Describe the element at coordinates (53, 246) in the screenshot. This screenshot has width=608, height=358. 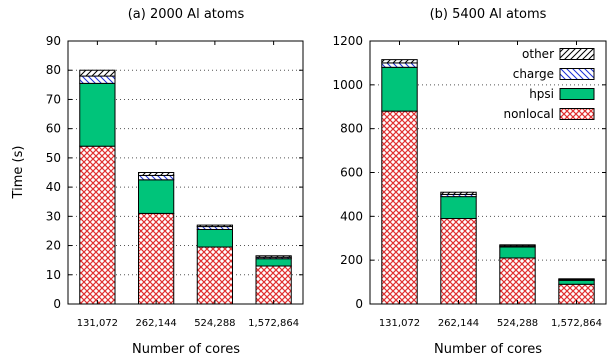
I see `y-tick-label: 20` at that location.